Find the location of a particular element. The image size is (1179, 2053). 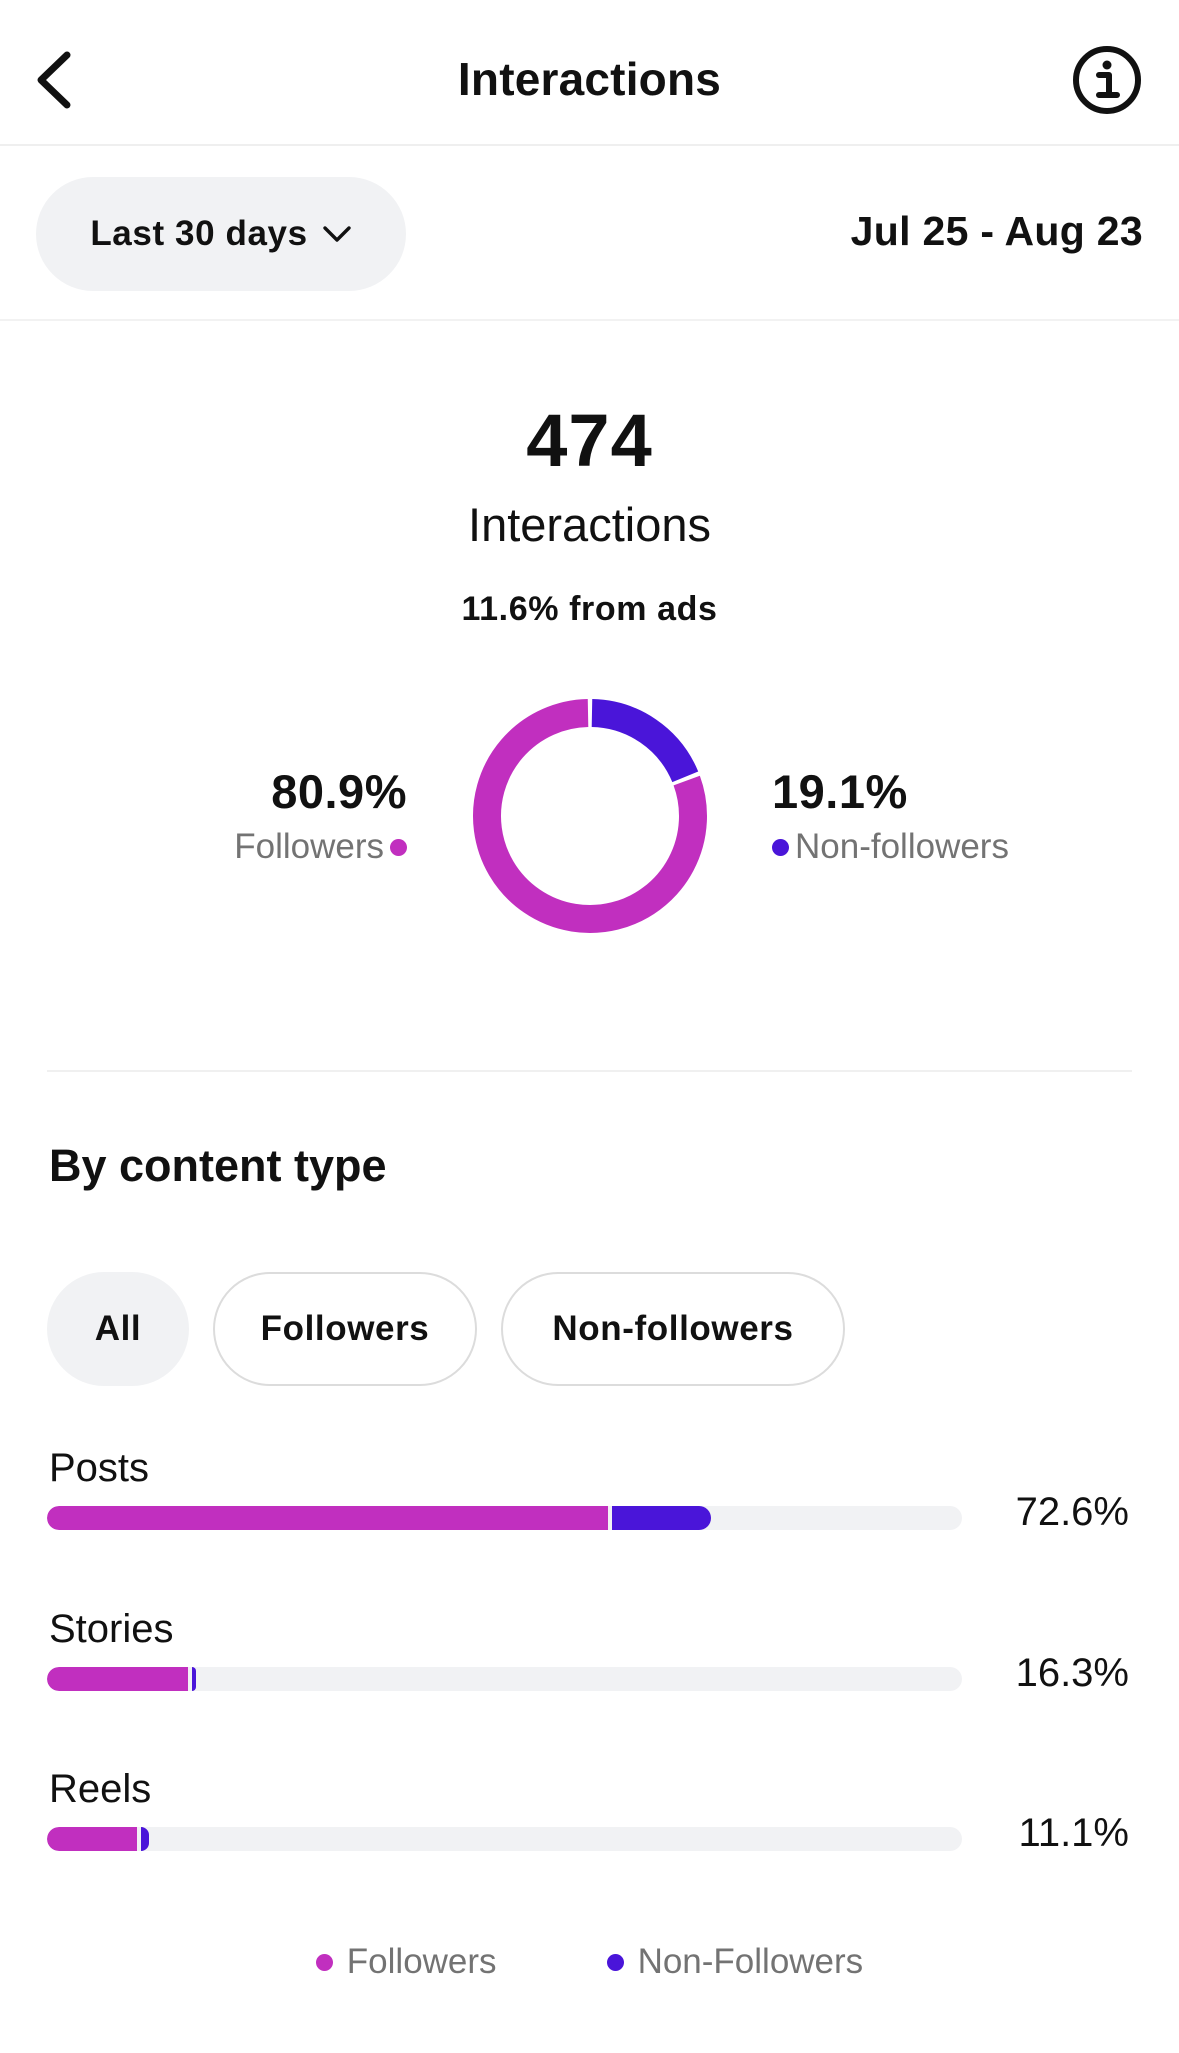

audience-donut-chart is located at coordinates (590, 816).